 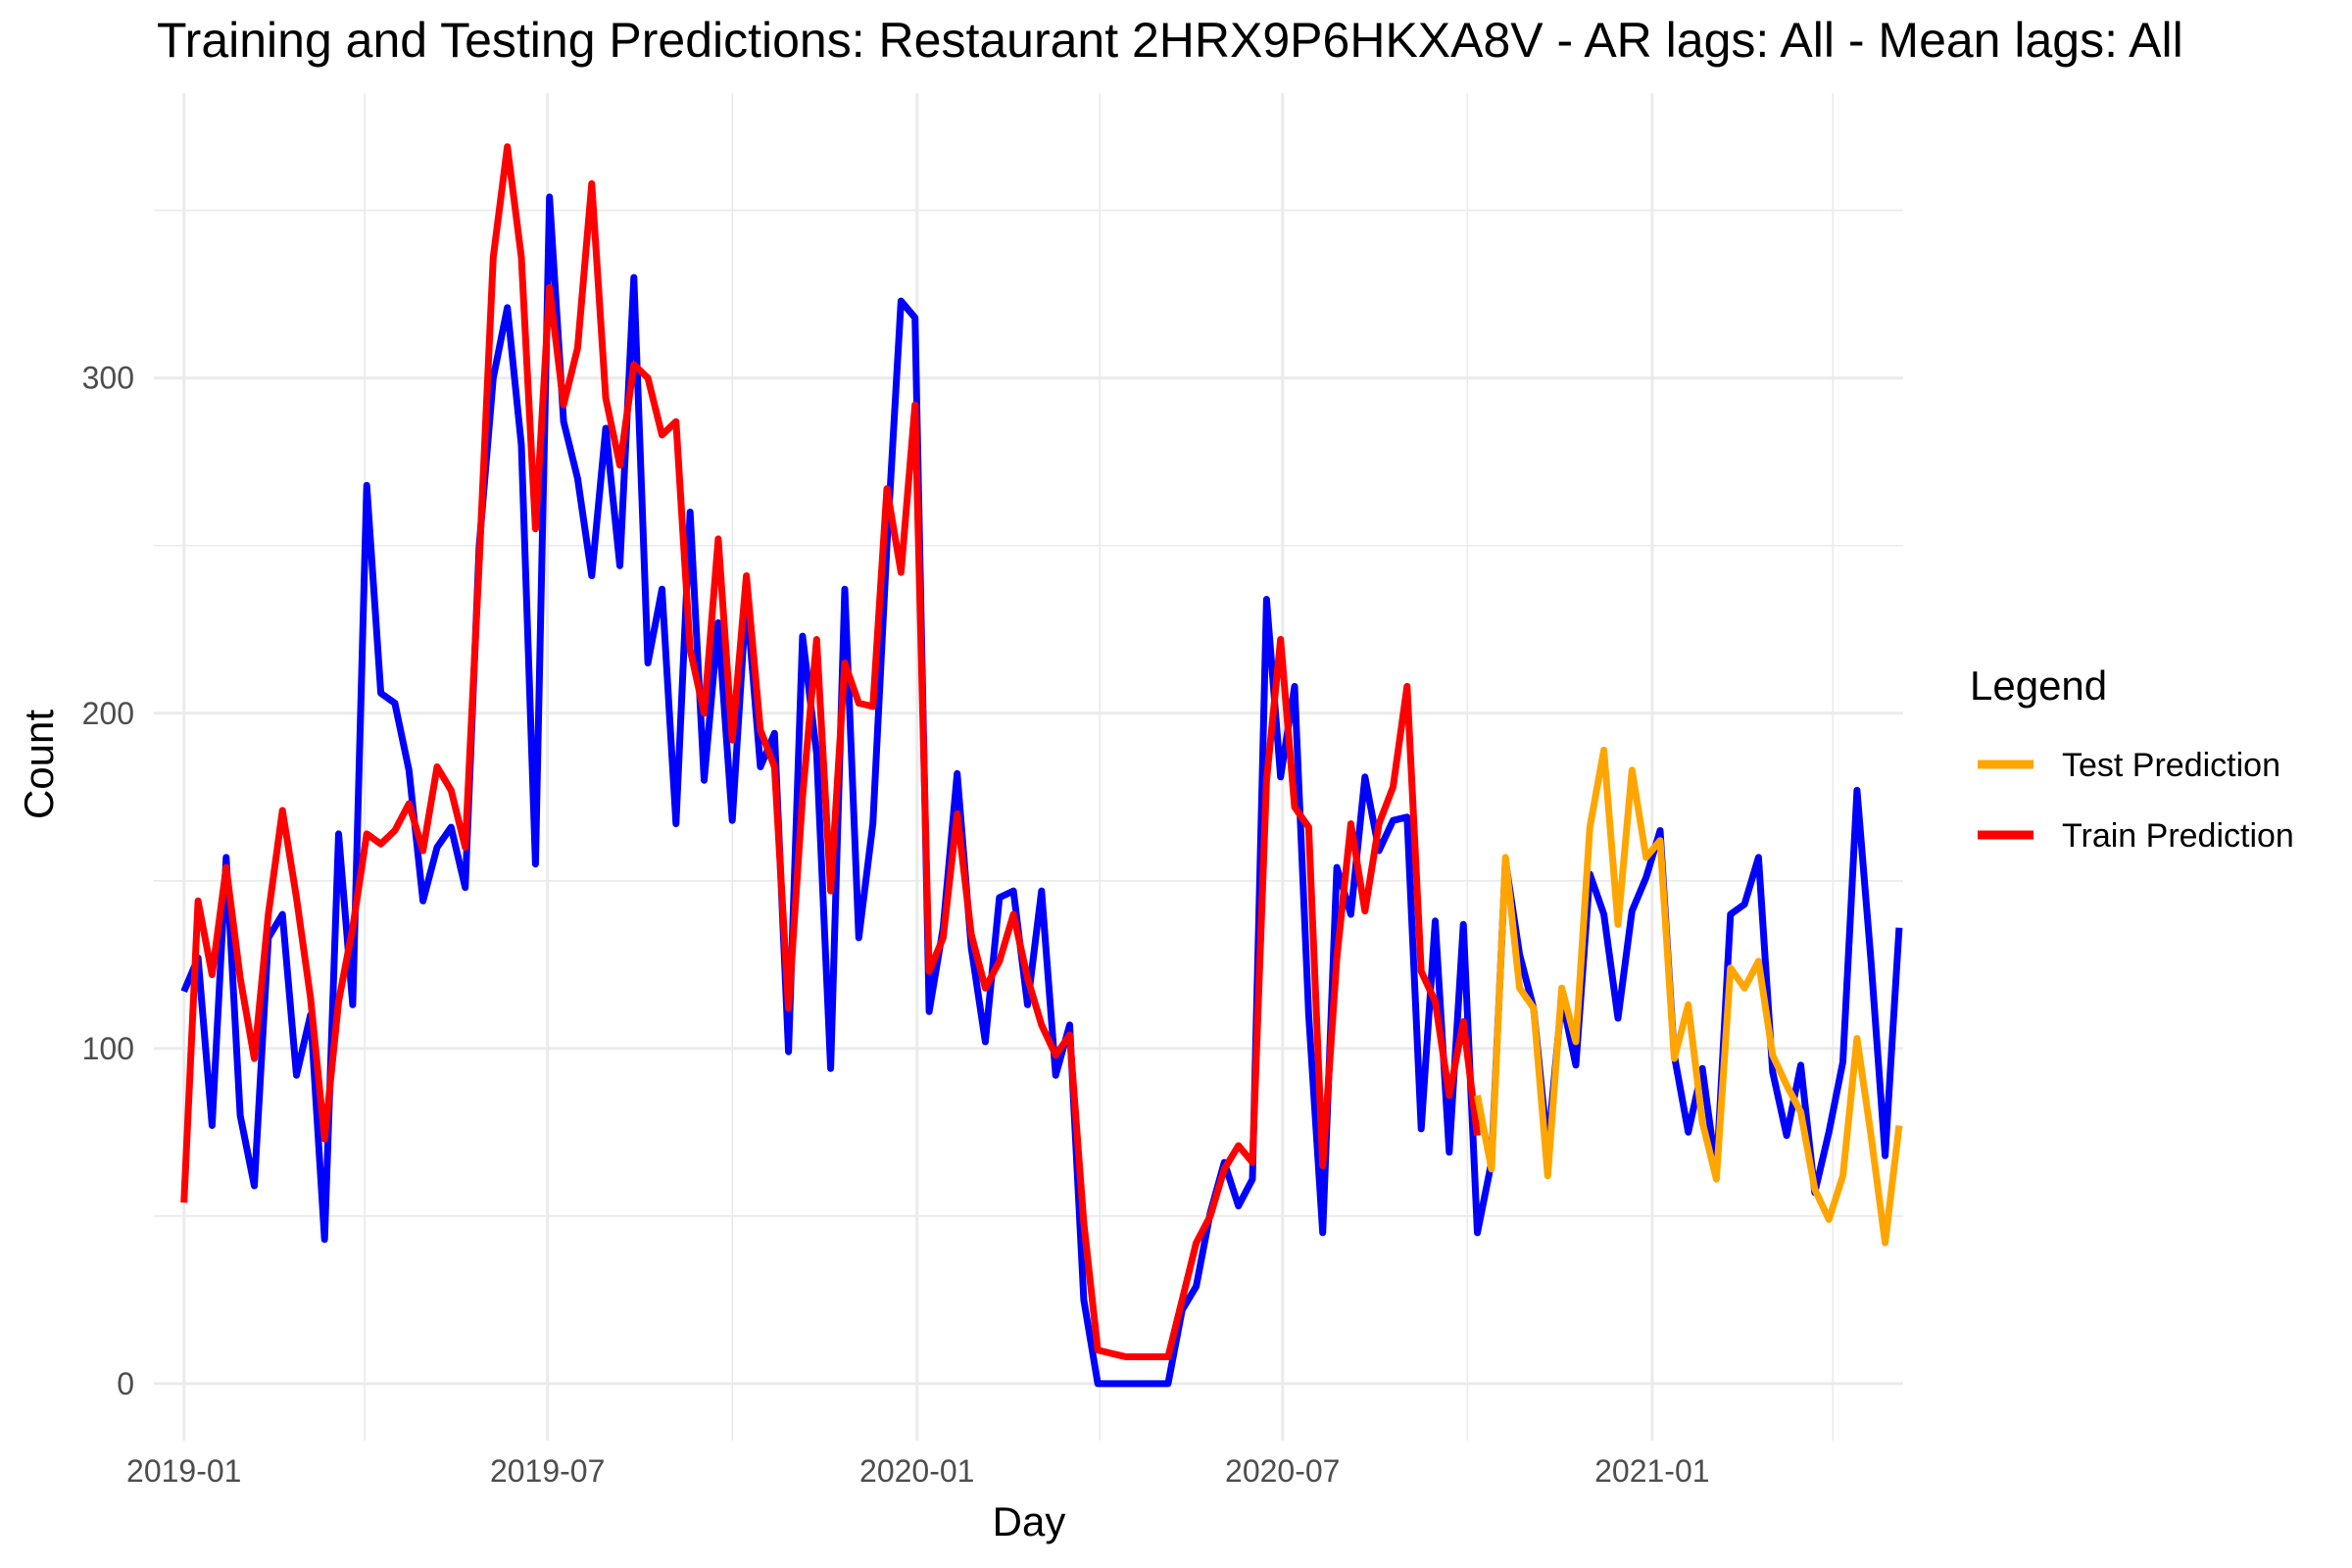 What do you see at coordinates (126, 1383) in the screenshot?
I see `y-tick-label: 0` at bounding box center [126, 1383].